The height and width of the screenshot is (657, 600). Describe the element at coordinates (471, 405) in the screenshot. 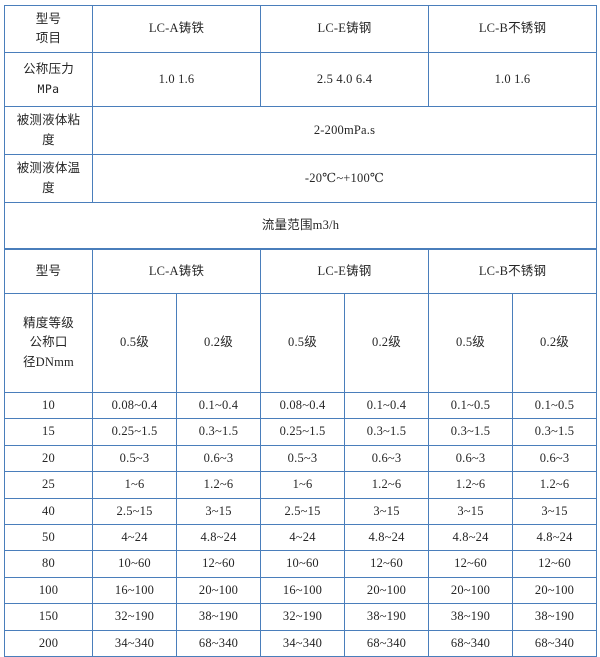

I see `flow-range-cell: 0.1~0.5` at that location.